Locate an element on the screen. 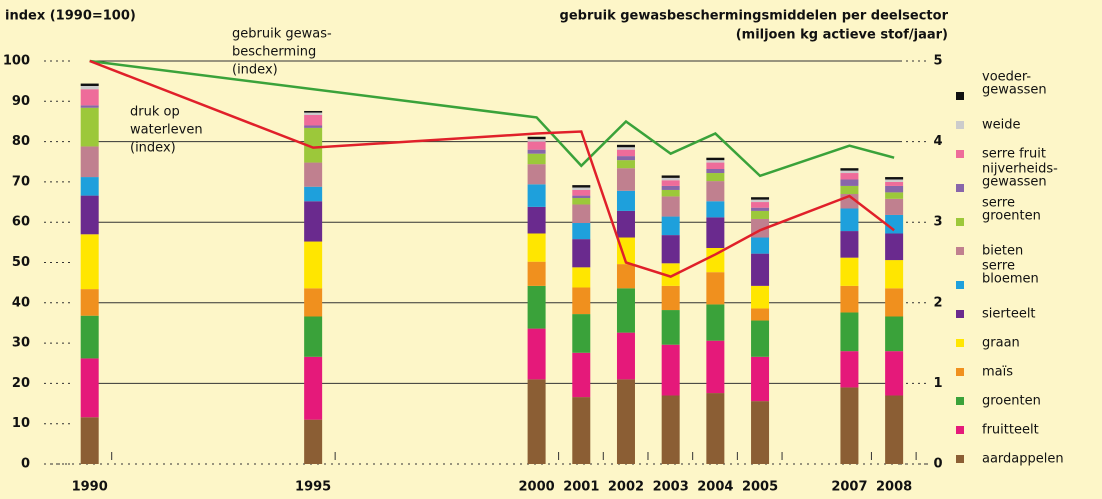 Image resolution: width=1102 pixels, height=499 pixels. legend-label-line: weide is located at coordinates (1001, 125).